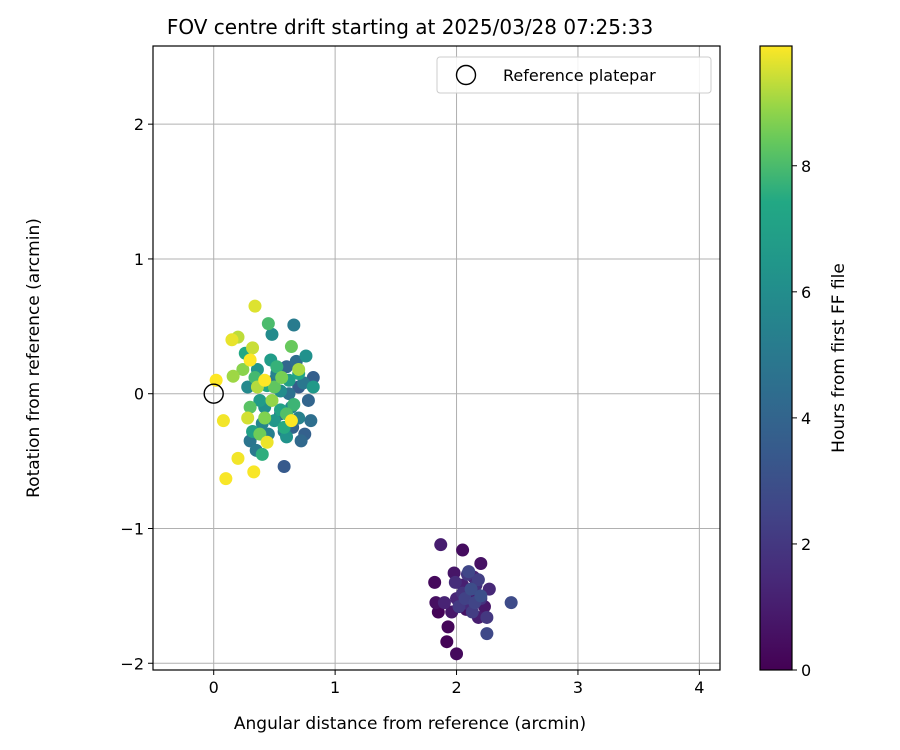 This screenshot has height=750, width=900. Describe the element at coordinates (806, 544) in the screenshot. I see `colorbar-tick-label: 2` at that location.